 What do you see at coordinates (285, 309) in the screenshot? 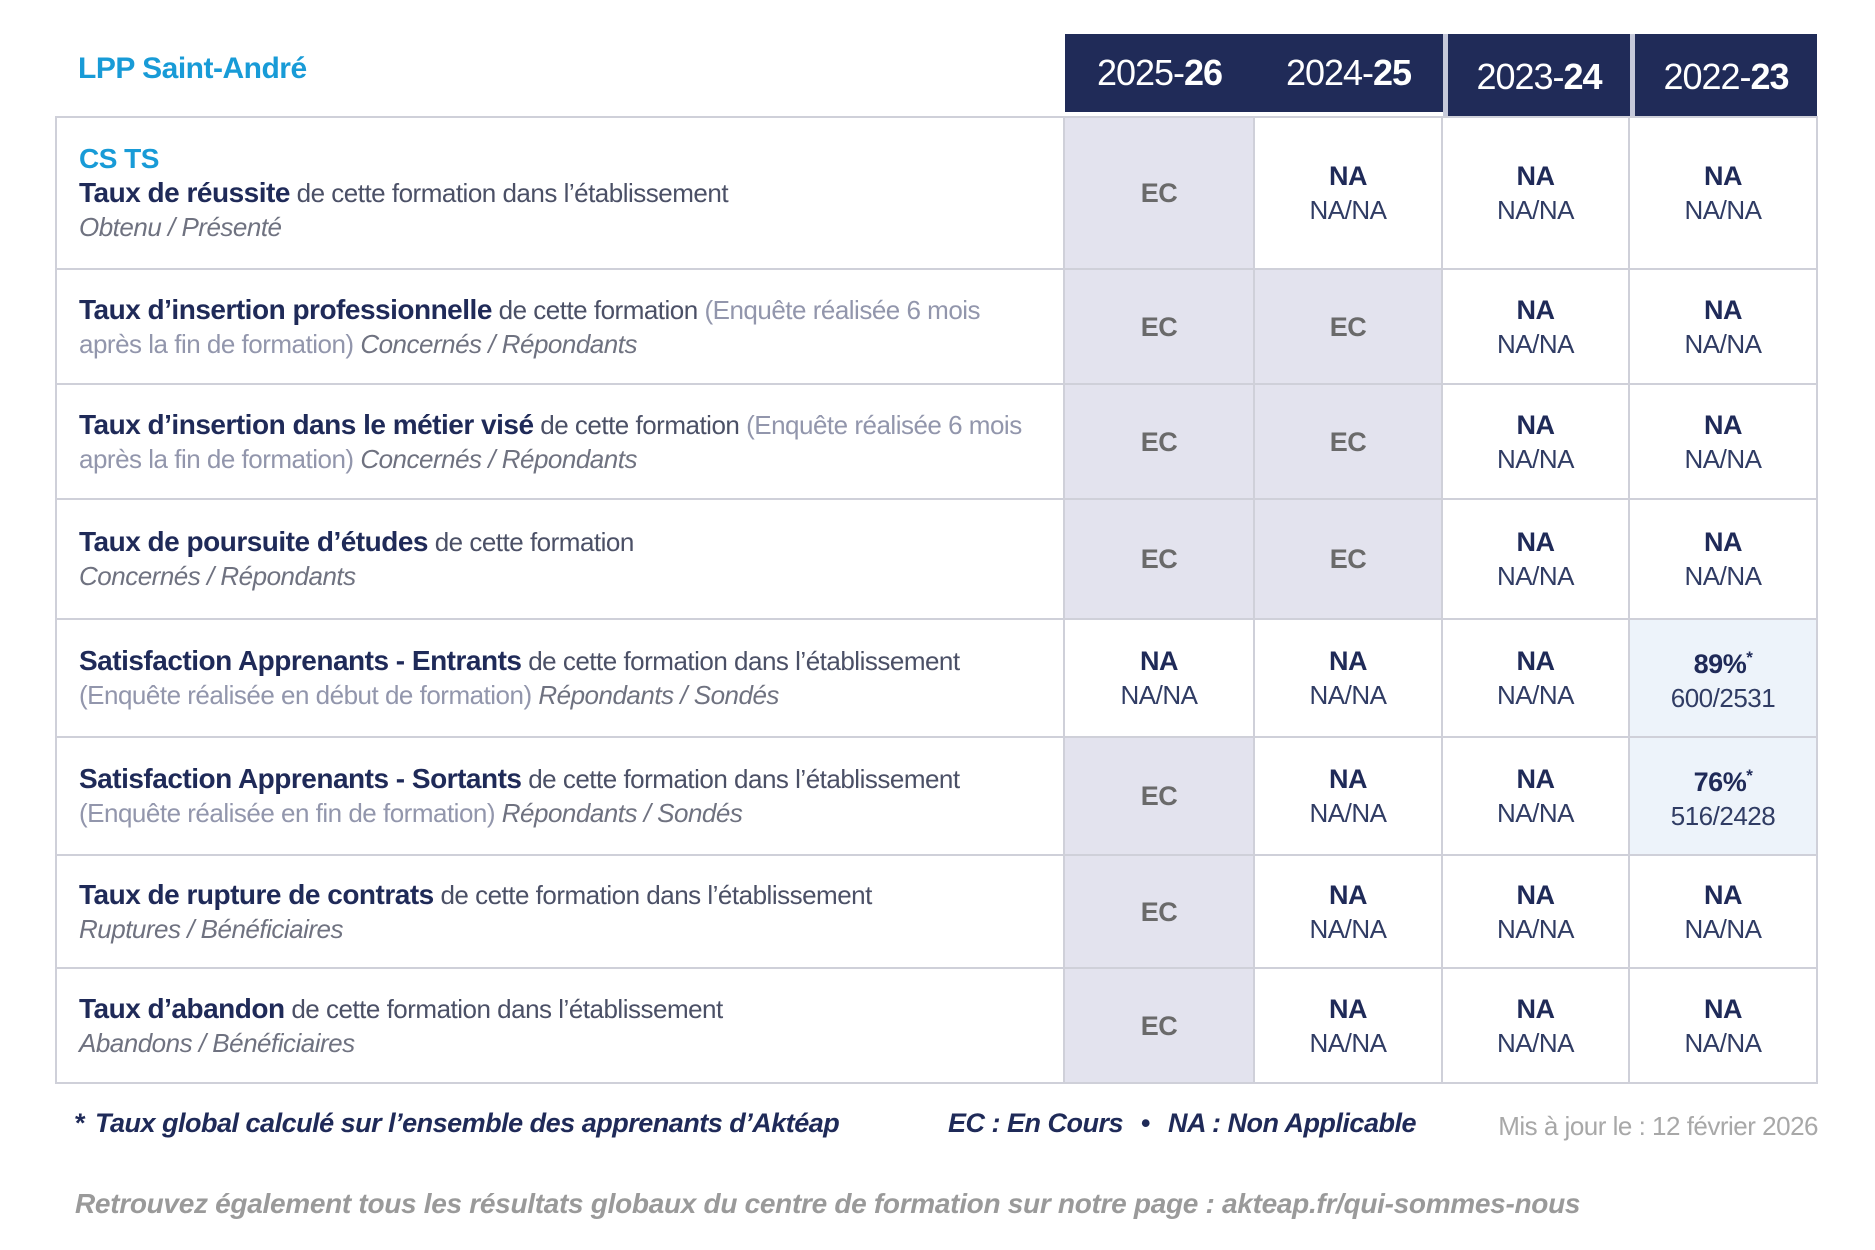
I see `metric-title: Taux d’insertion professionnelle` at bounding box center [285, 309].